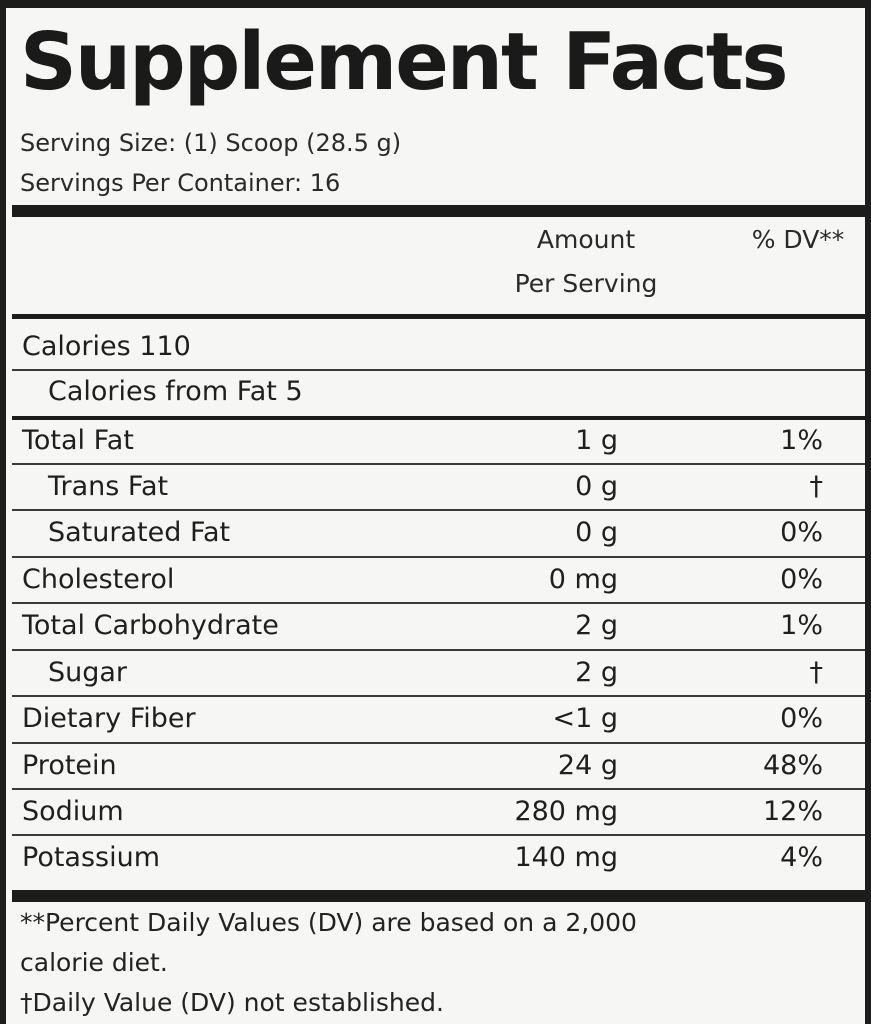 Image resolution: width=871 pixels, height=1024 pixels. Describe the element at coordinates (587, 765) in the screenshot. I see `nutrient-amount: 24 g` at that location.